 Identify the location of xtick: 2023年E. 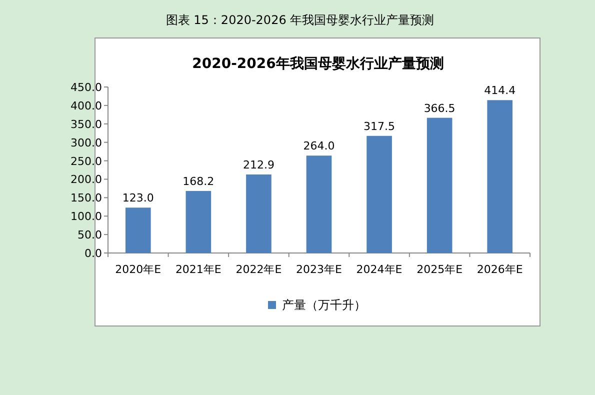
(319, 269).